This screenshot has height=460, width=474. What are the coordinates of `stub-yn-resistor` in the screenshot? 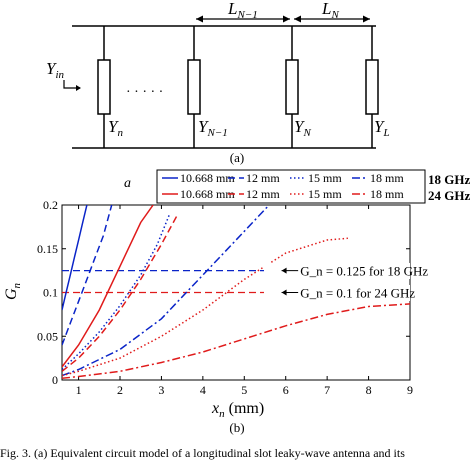 It's located at (104, 87).